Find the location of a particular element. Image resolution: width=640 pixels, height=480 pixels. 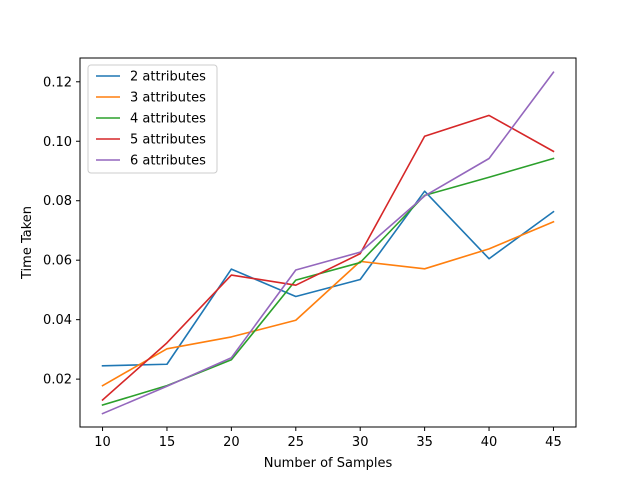

legend-label: 3 attributes is located at coordinates (168, 98).